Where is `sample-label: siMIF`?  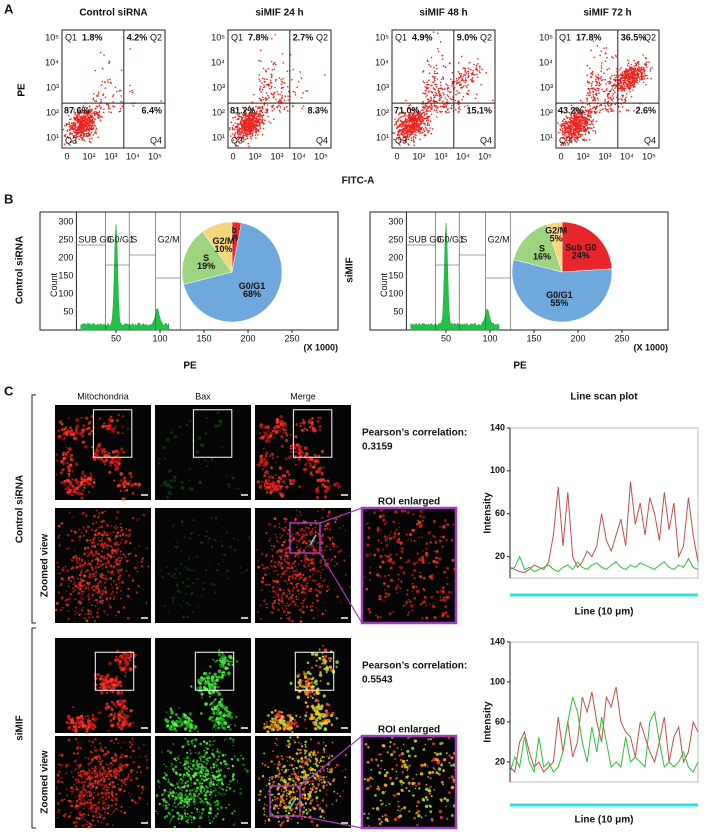 sample-label: siMIF is located at coordinates (350, 270).